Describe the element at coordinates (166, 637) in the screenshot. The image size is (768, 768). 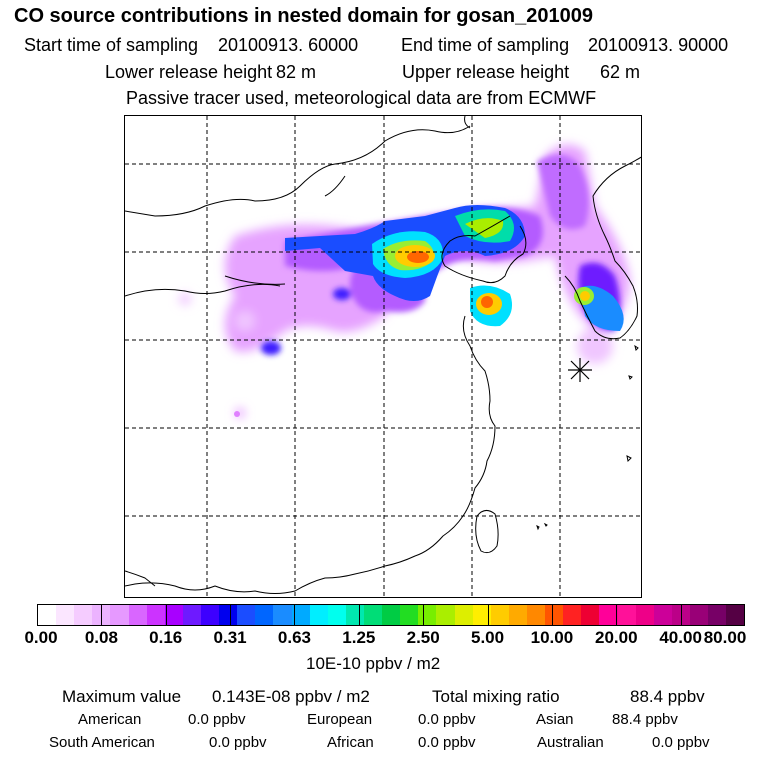
I see `colorbar-tick-label: 0.16` at that location.